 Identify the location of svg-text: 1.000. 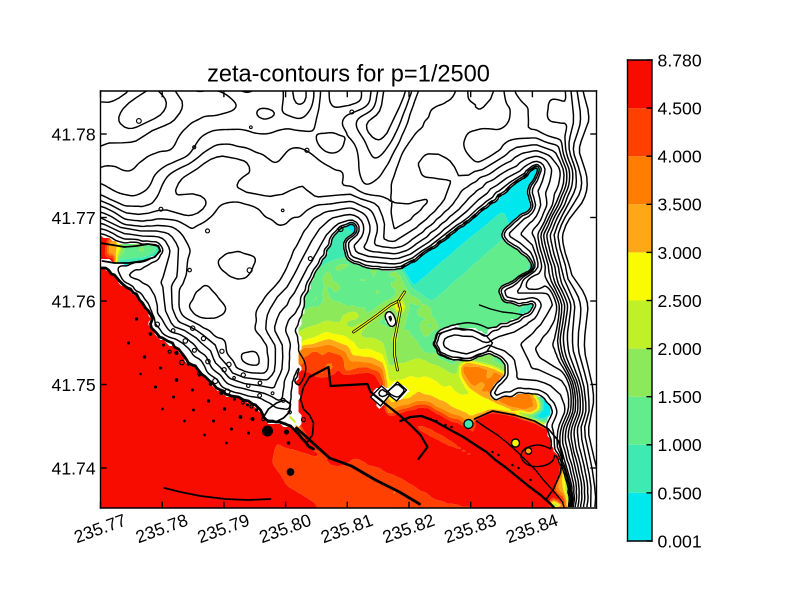
(680, 445).